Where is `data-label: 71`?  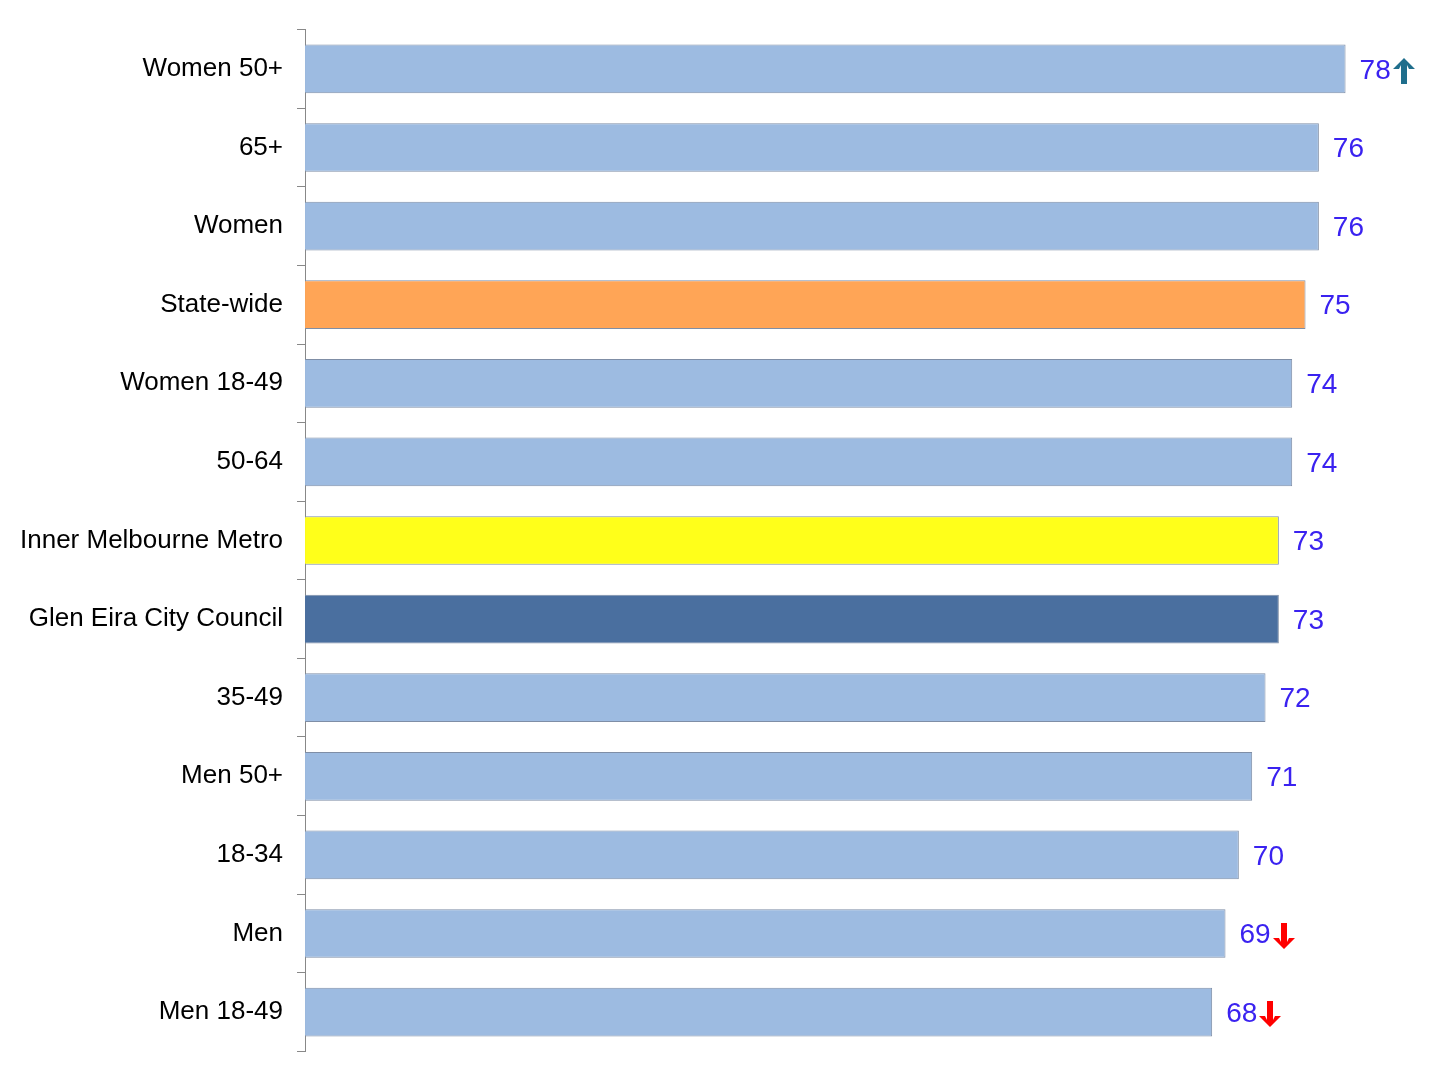
data-label: 71 is located at coordinates (1282, 777).